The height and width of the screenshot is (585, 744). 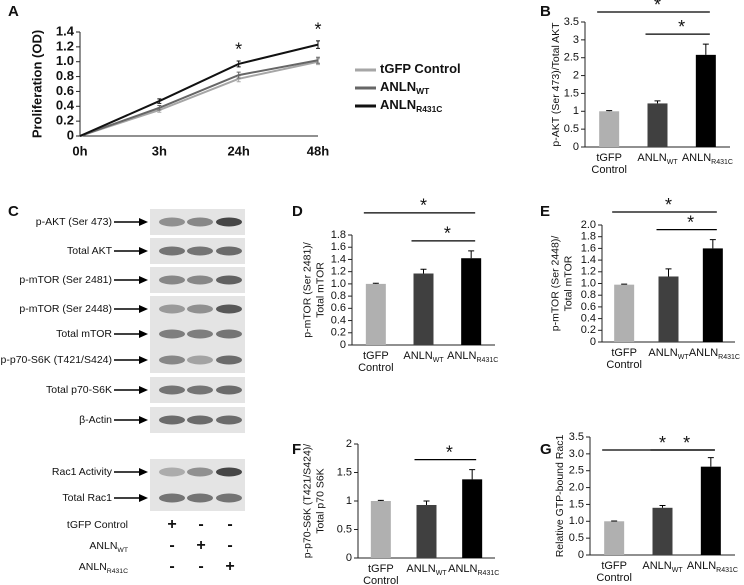 I want to click on legend-label: tGFP Control, so click(x=420, y=68).